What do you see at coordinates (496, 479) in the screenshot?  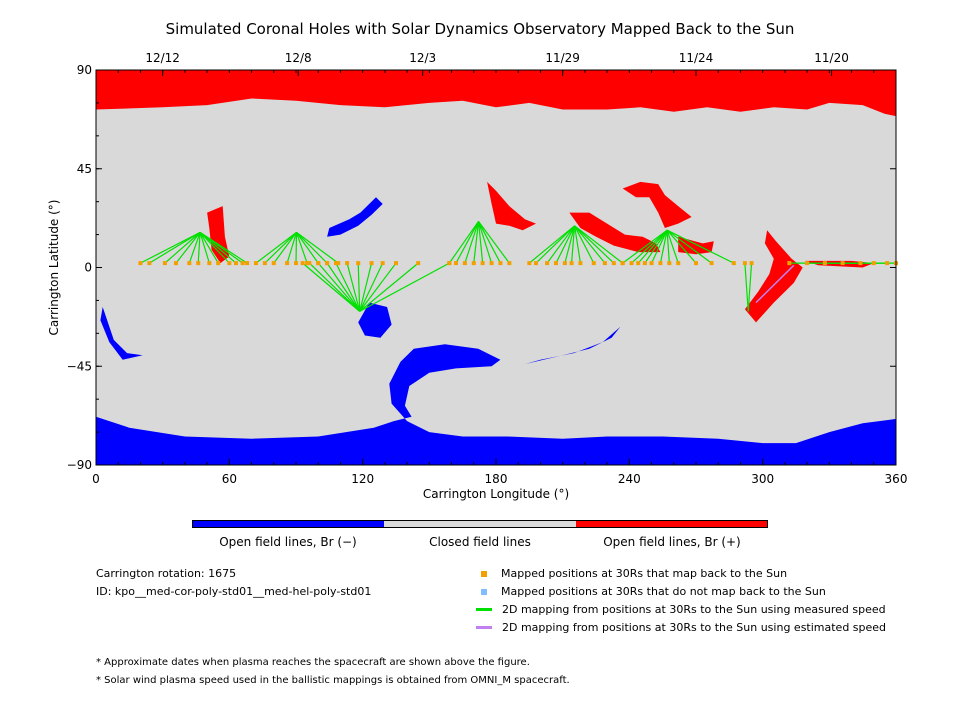 I see `x-tick-label-3: 180` at bounding box center [496, 479].